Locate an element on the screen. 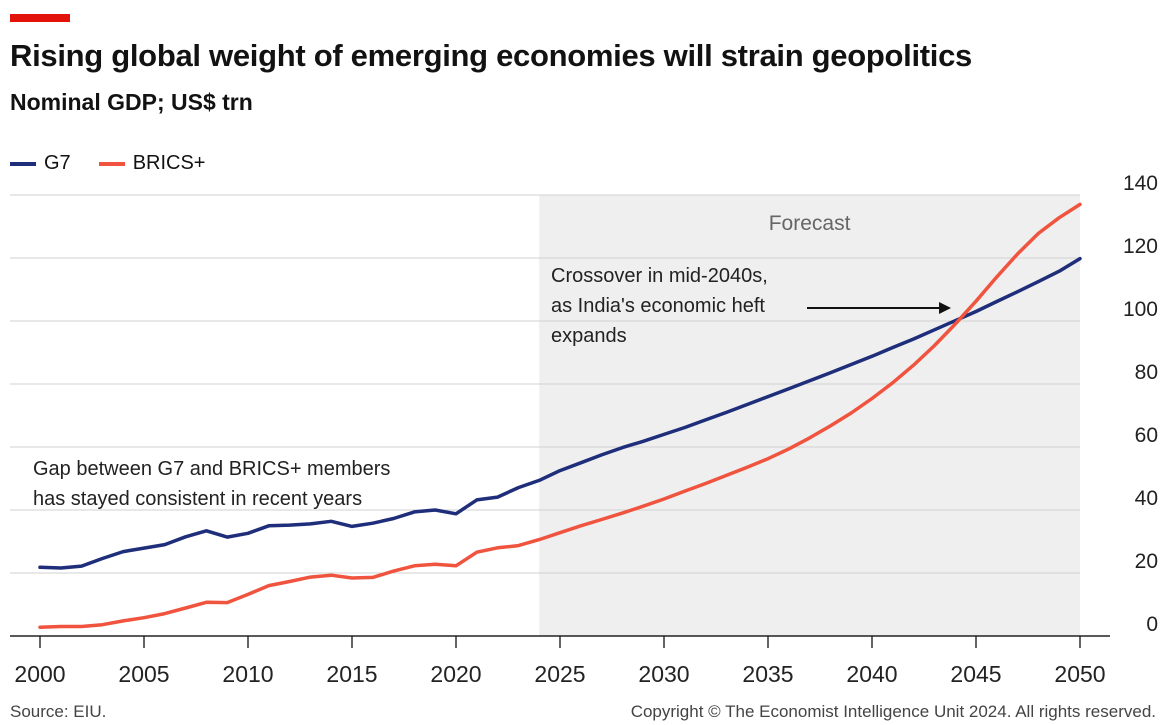 The width and height of the screenshot is (1162, 725). legend-item-brics: BRICS+ is located at coordinates (152, 163).